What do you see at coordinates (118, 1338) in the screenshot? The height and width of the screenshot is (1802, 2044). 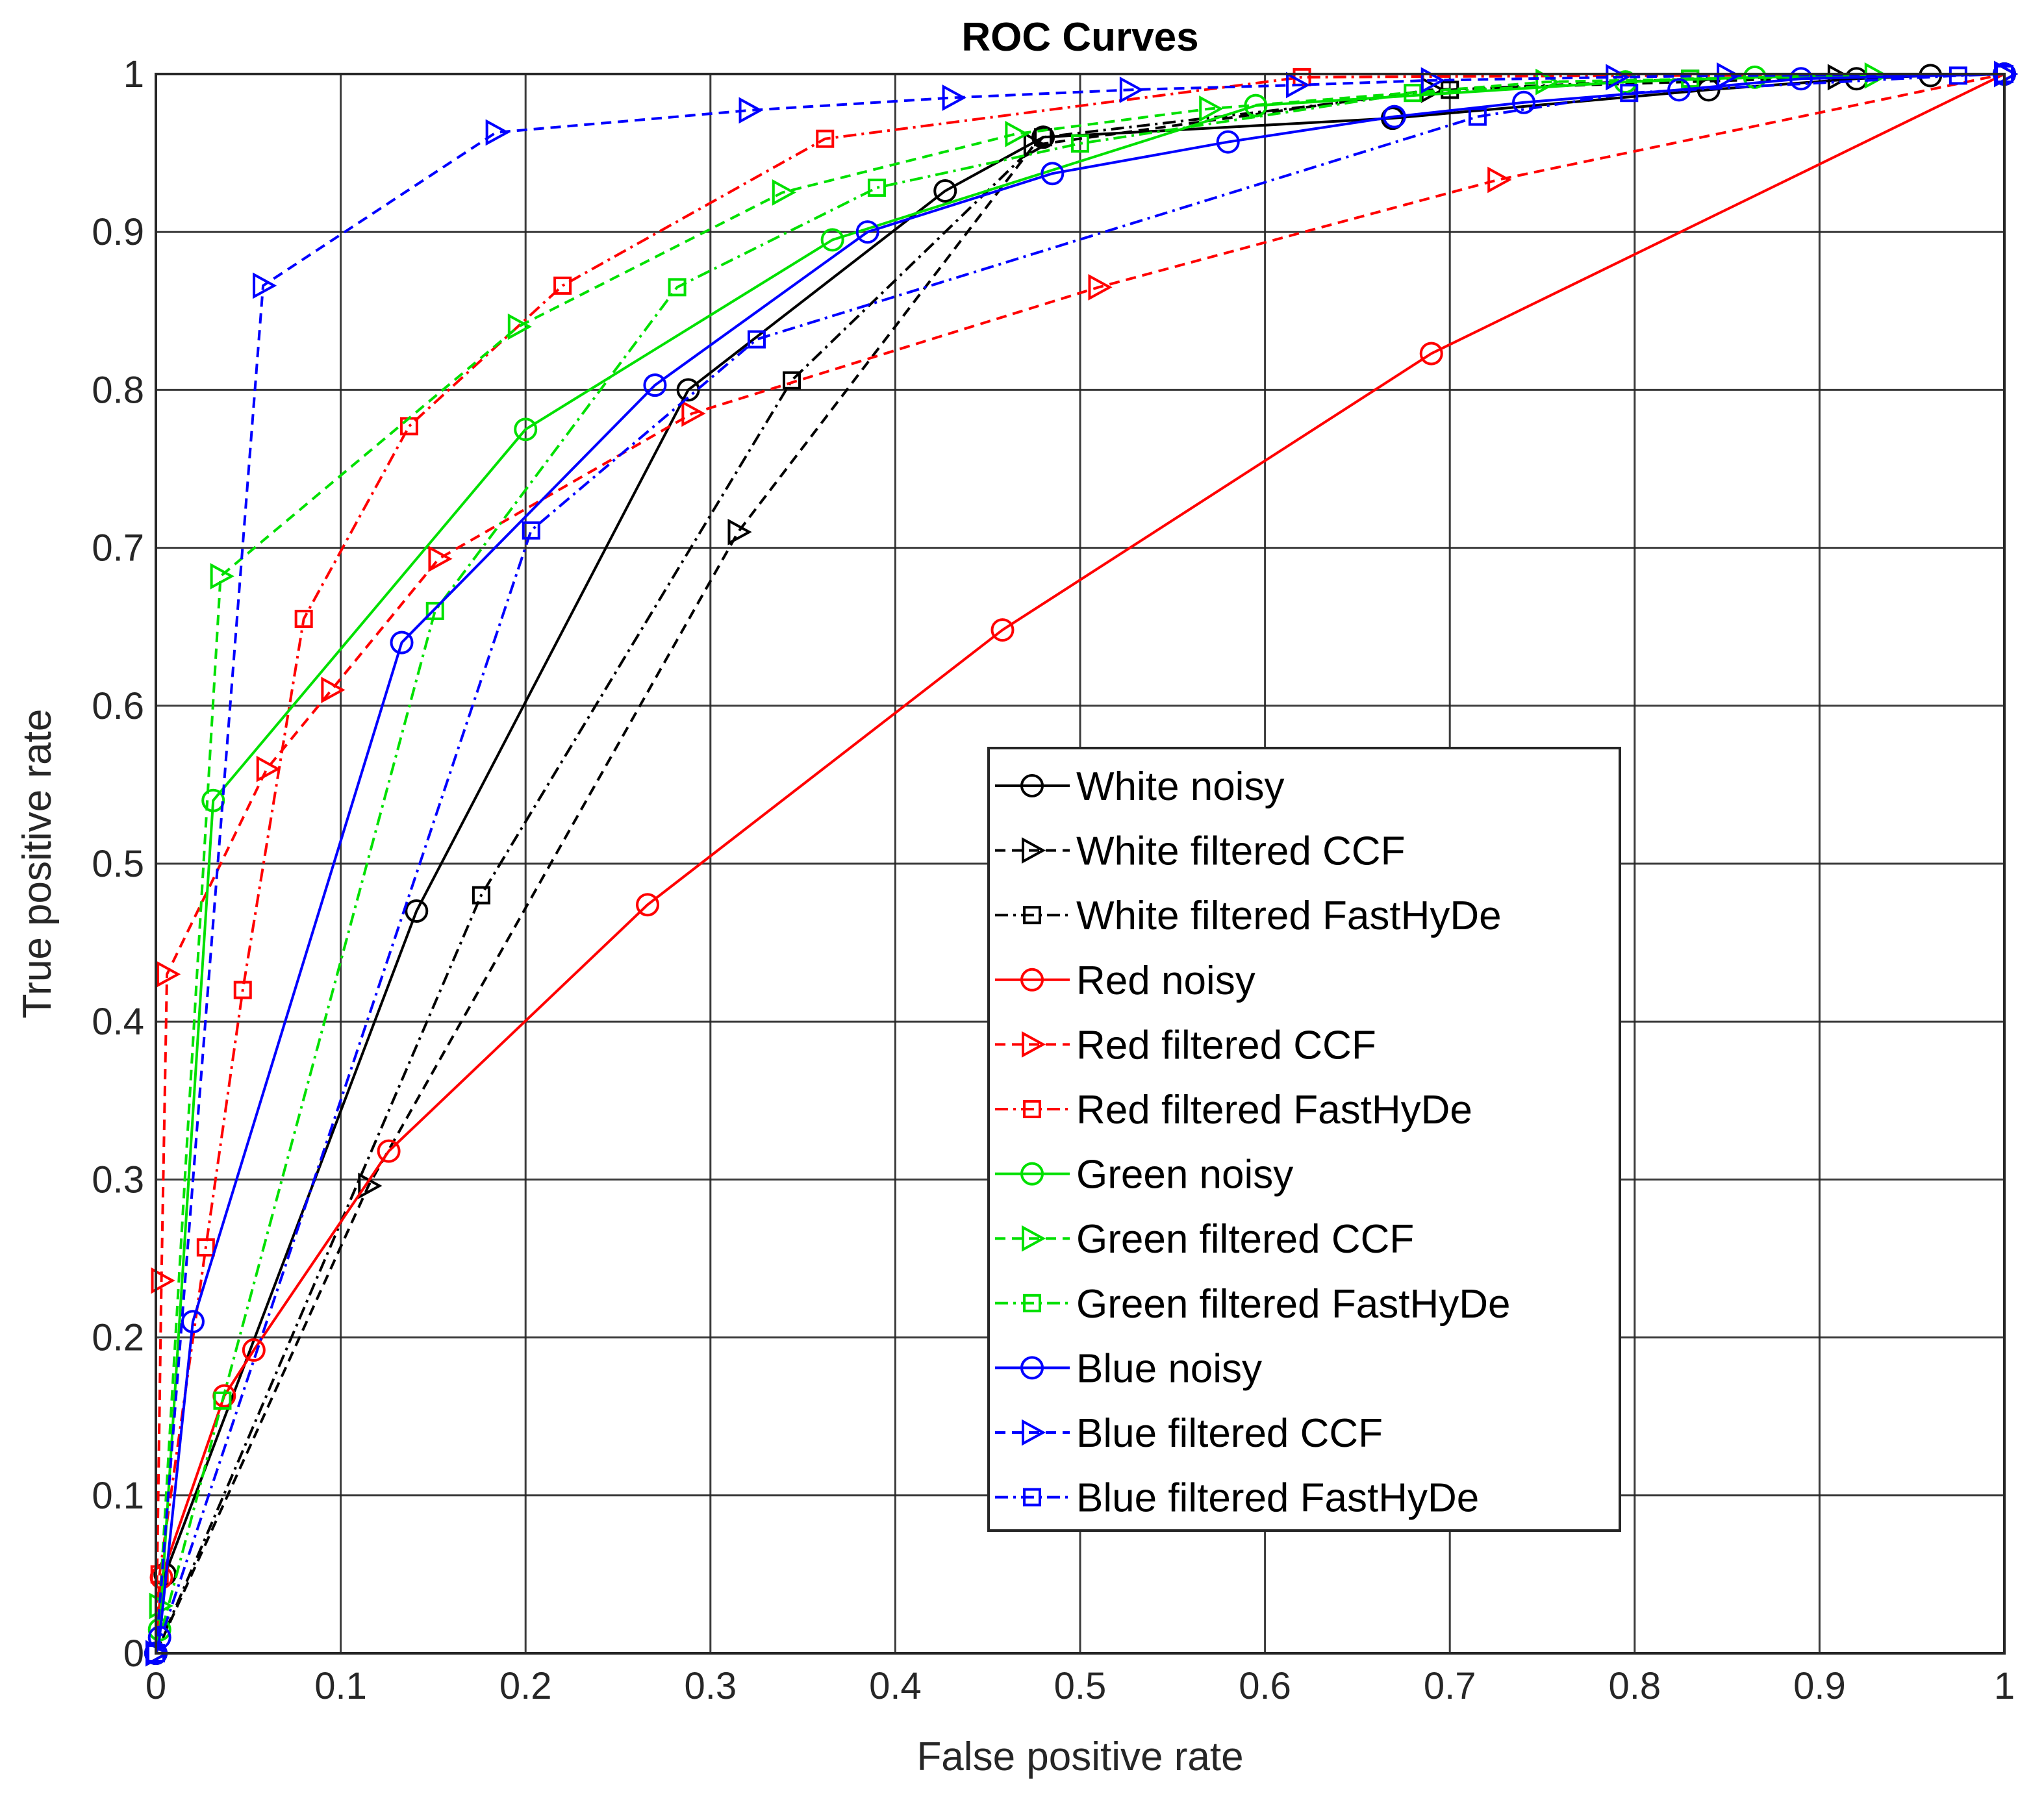 I see `y-tick-label: 0.2` at bounding box center [118, 1338].